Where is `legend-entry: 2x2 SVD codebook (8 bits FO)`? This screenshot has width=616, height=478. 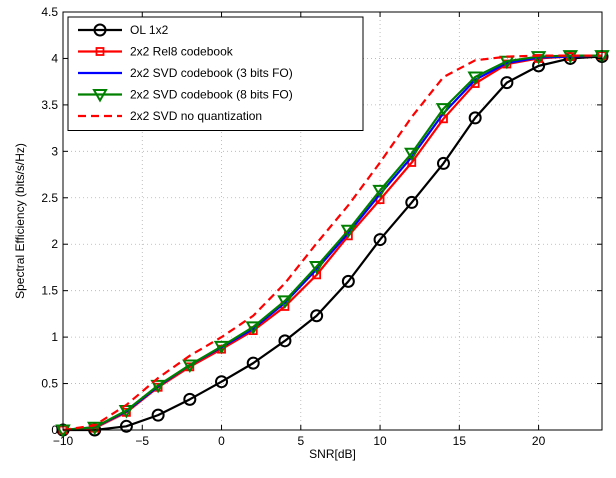 legend-entry: 2x2 SVD codebook (8 bits FO) is located at coordinates (185, 95).